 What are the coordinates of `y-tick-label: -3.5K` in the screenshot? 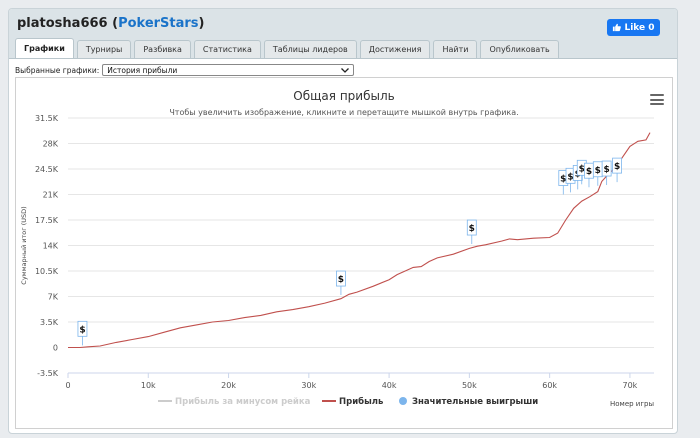 It's located at (48, 373).